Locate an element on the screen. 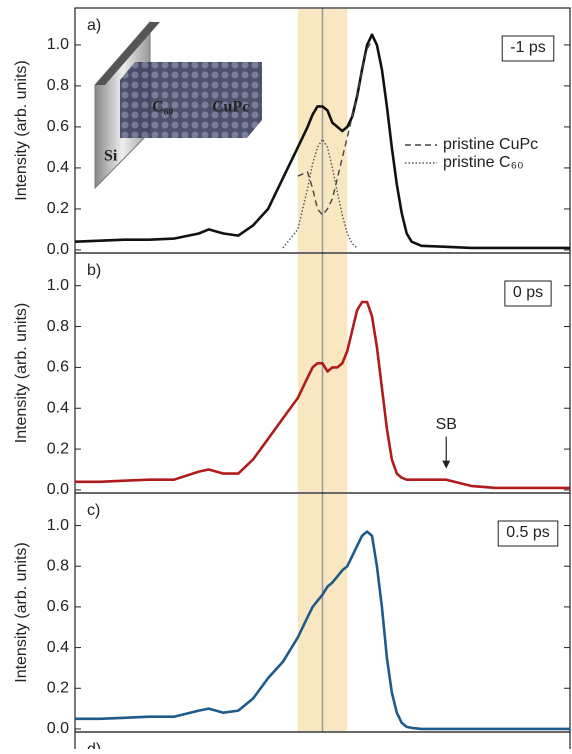  inset-label: C₆₀ is located at coordinates (162, 107).